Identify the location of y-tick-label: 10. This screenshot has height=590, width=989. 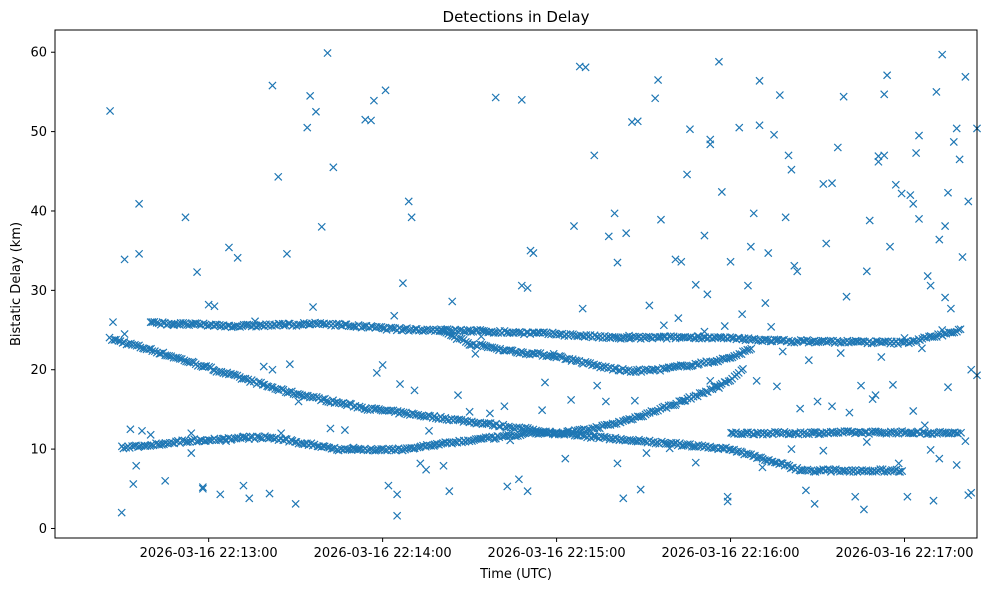
(38, 450).